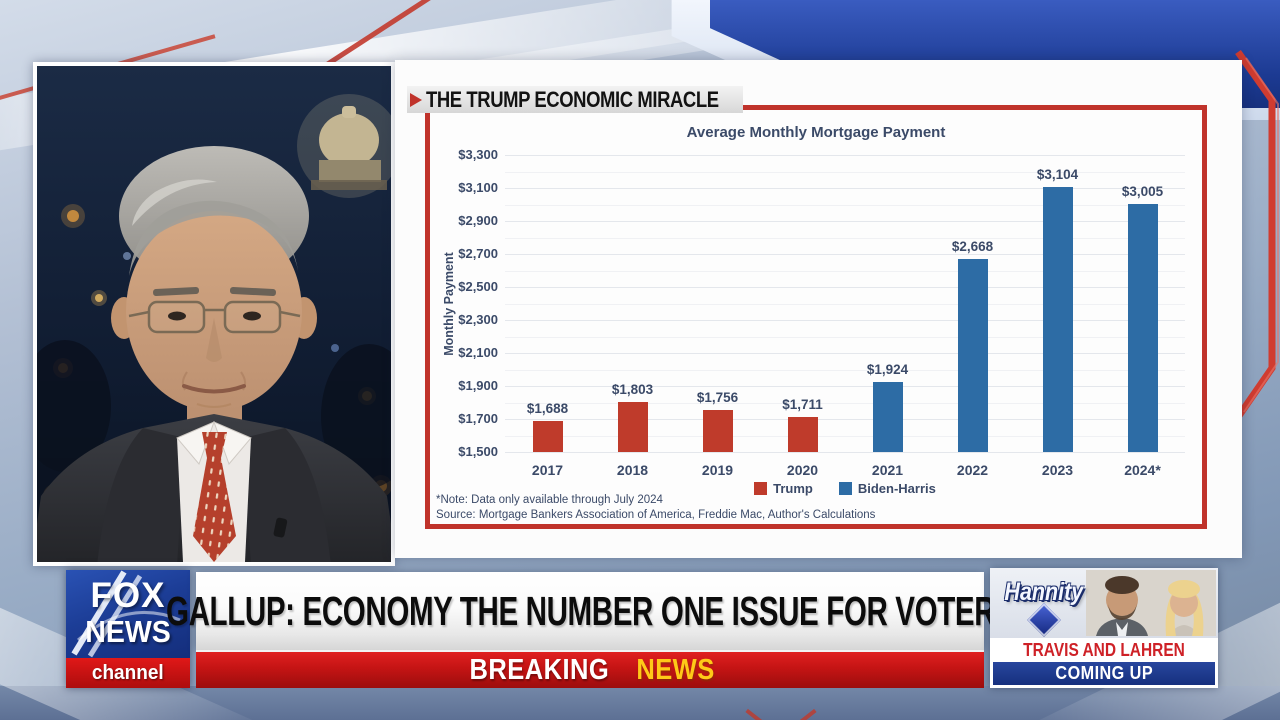 The image size is (1280, 720). Describe the element at coordinates (632, 389) in the screenshot. I see `bar-value-label: $1,803` at that location.